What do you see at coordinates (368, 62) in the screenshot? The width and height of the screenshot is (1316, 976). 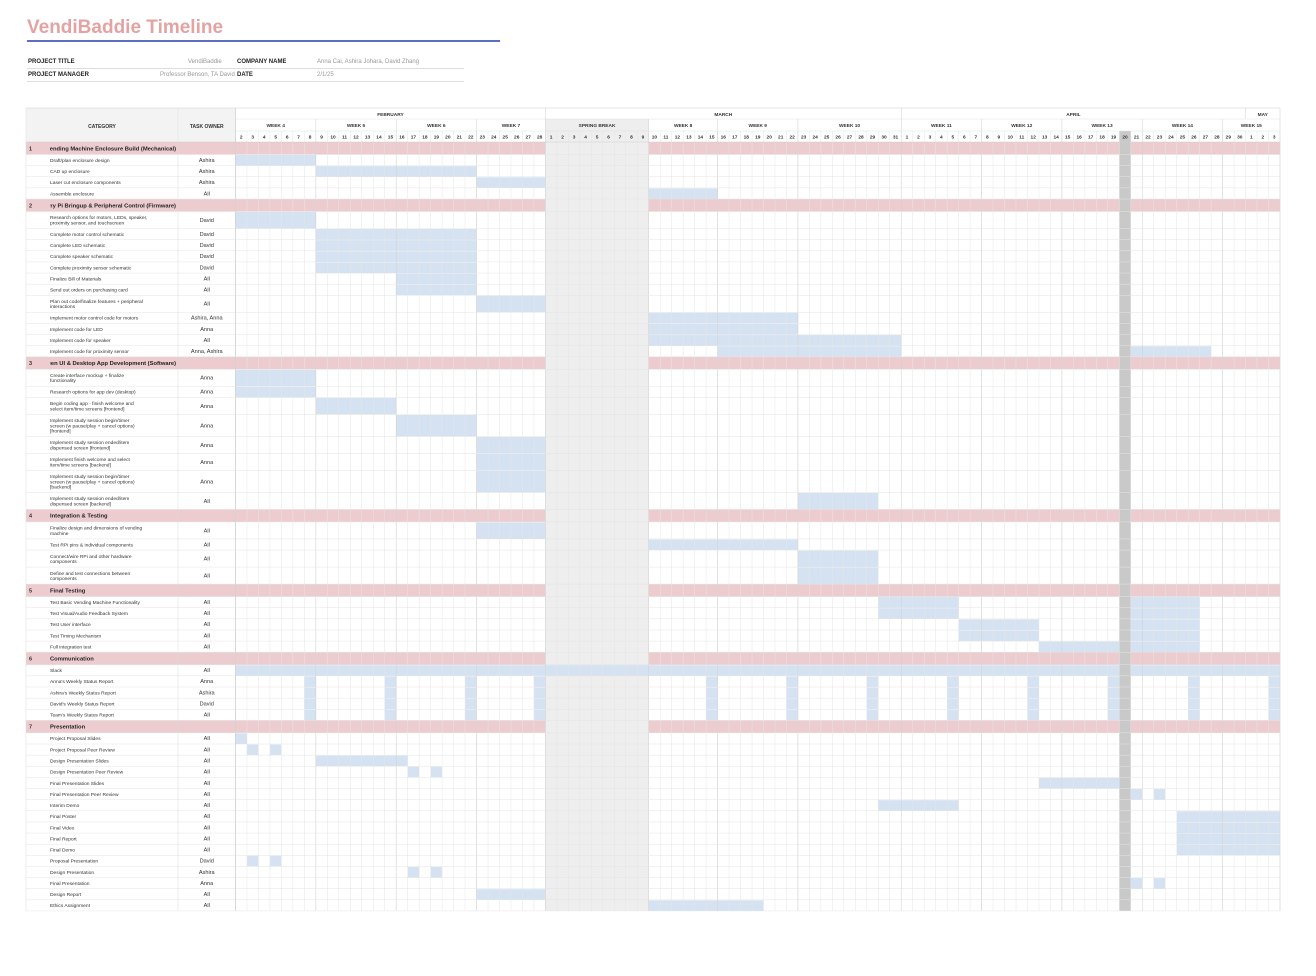 I see `company-name-value: Anna Cai, Ashira Johara, David Zhang` at bounding box center [368, 62].